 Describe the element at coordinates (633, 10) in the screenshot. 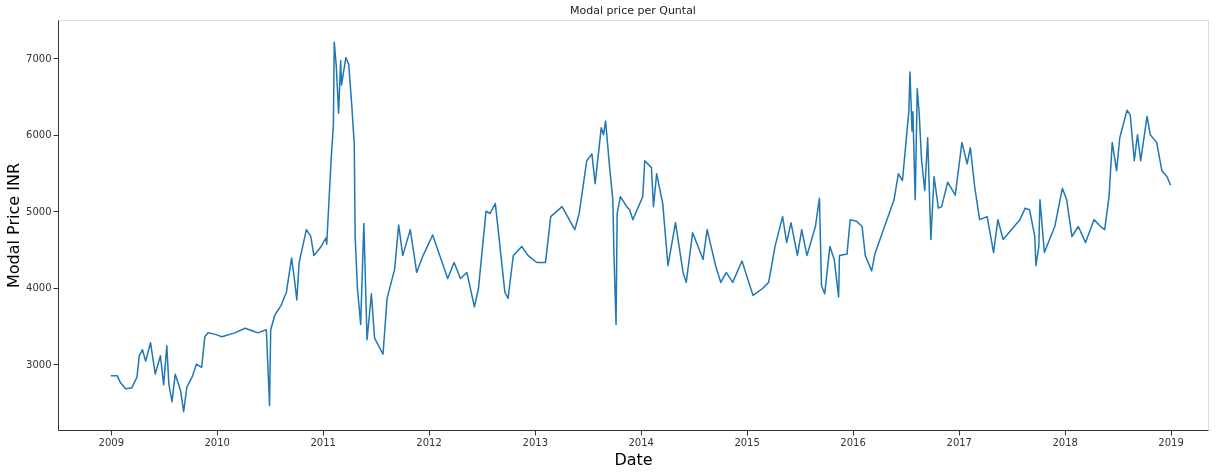

I see `chart-title: Modal price per Quntal` at that location.